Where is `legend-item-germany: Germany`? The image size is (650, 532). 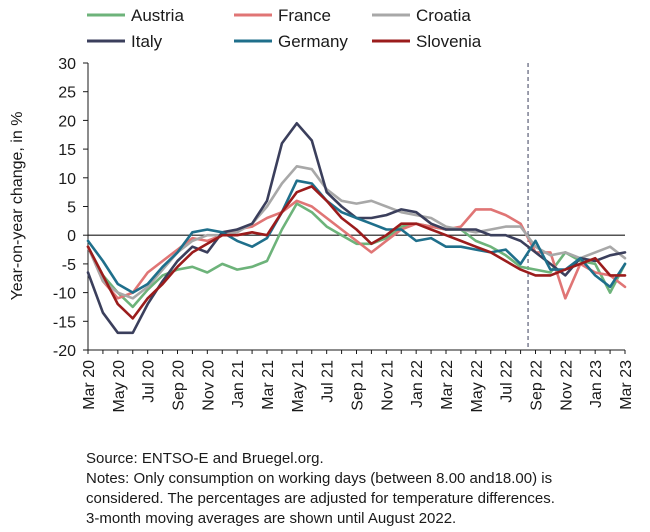 legend-item-germany: Germany is located at coordinates (291, 41).